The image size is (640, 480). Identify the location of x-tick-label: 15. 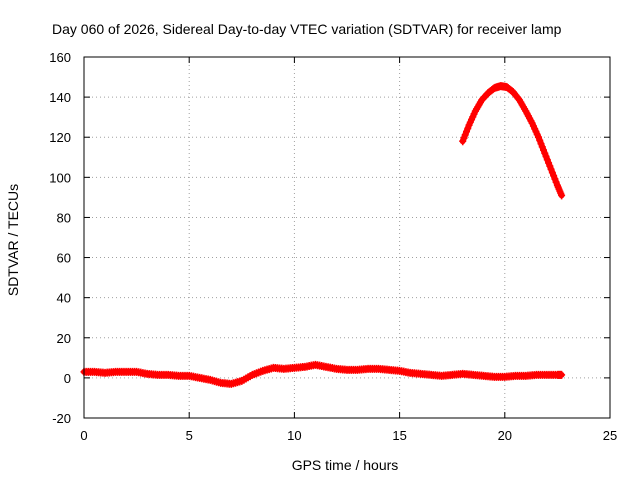
(399, 435).